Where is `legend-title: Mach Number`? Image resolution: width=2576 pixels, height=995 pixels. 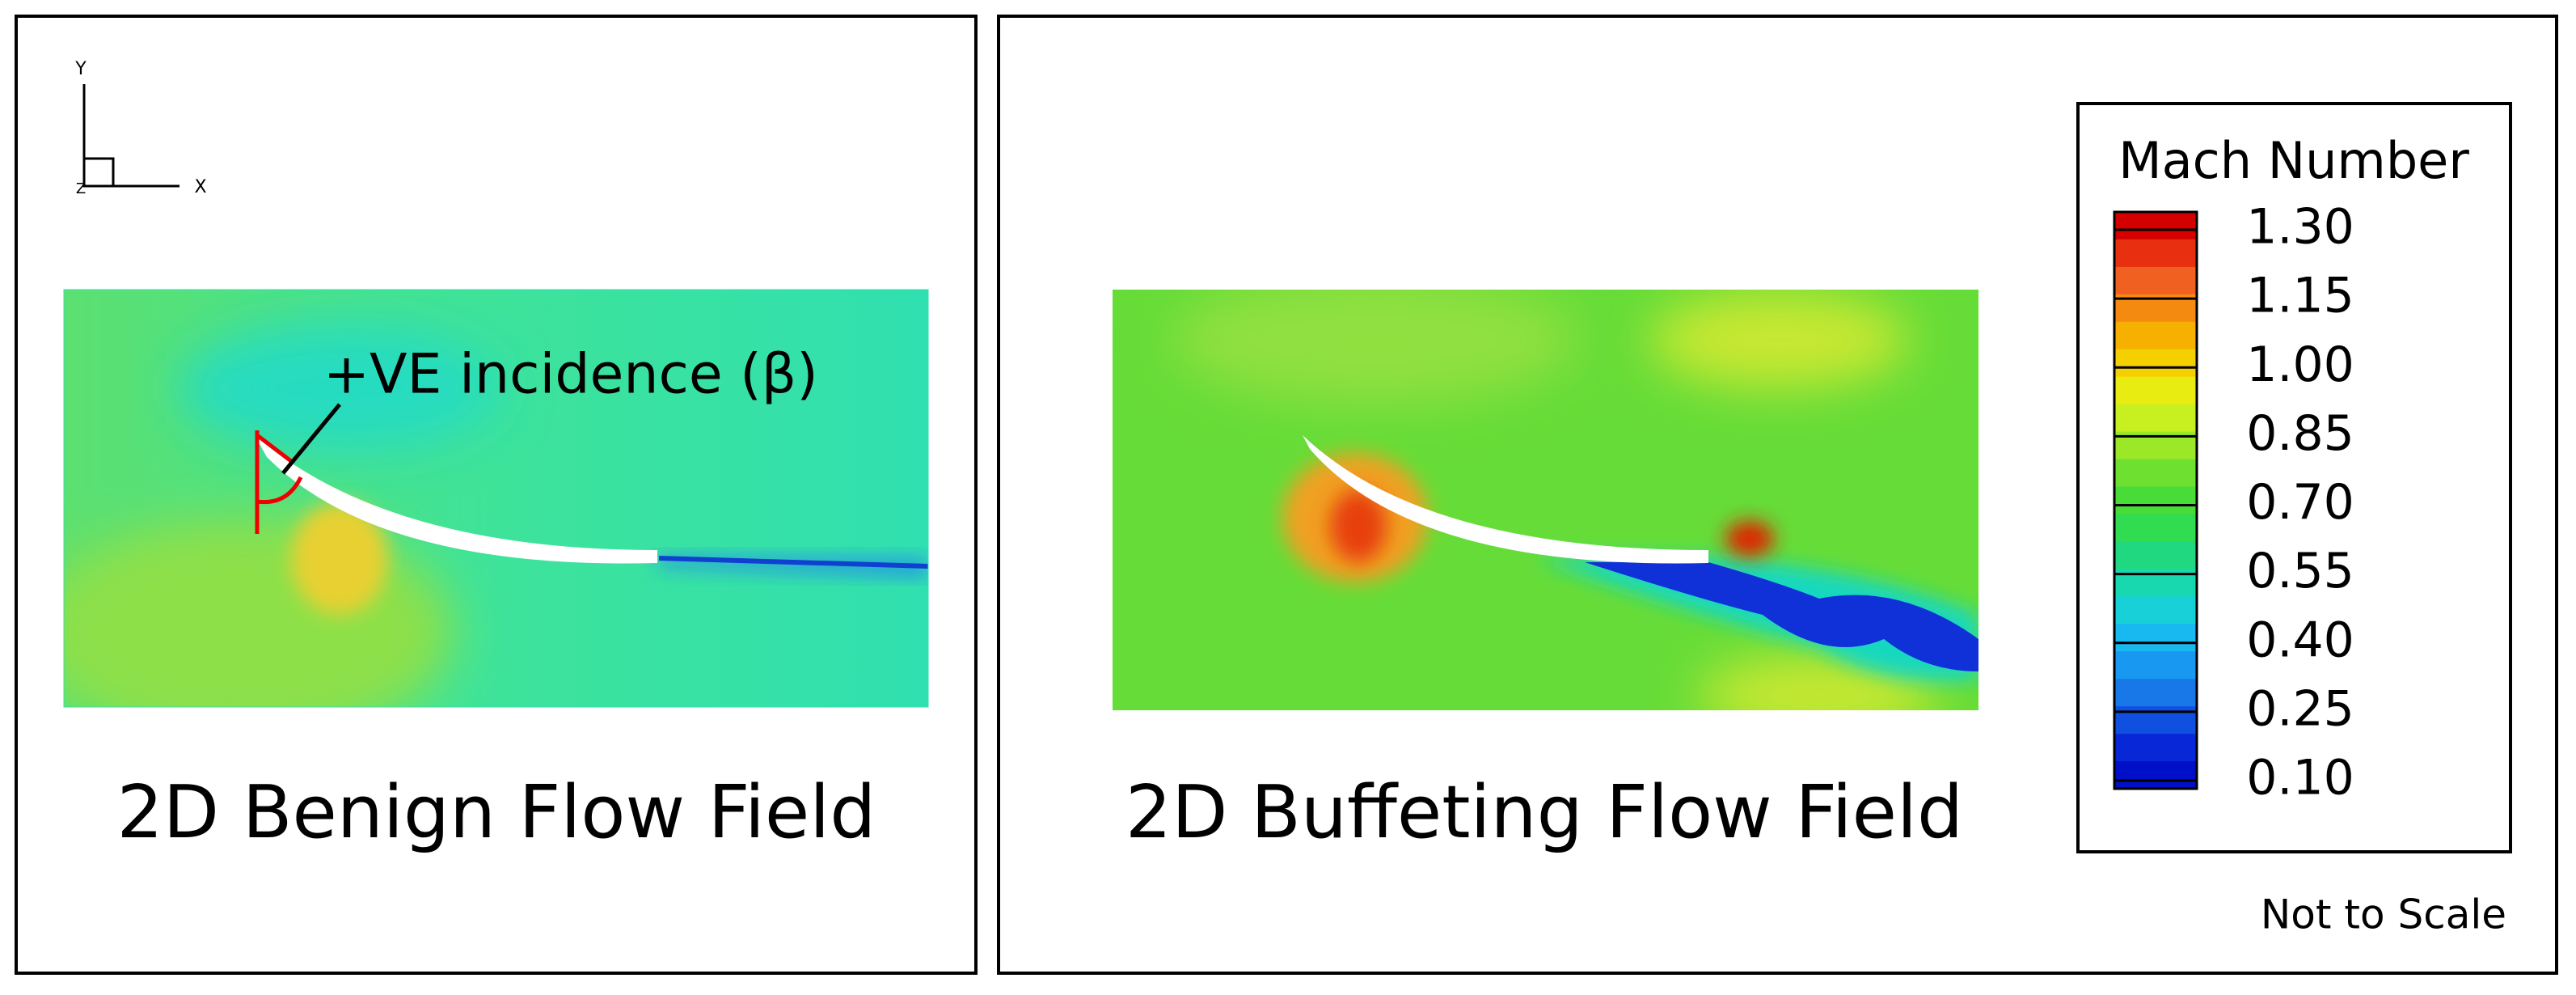 legend-title: Mach Number is located at coordinates (2293, 160).